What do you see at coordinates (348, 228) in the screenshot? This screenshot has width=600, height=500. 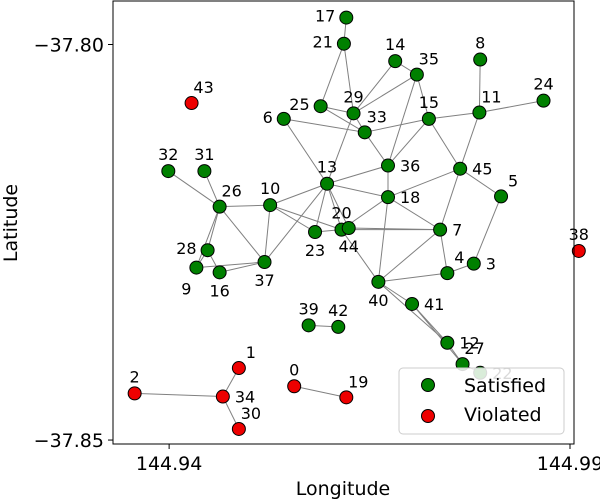 I see `node-44-satisfied` at bounding box center [348, 228].